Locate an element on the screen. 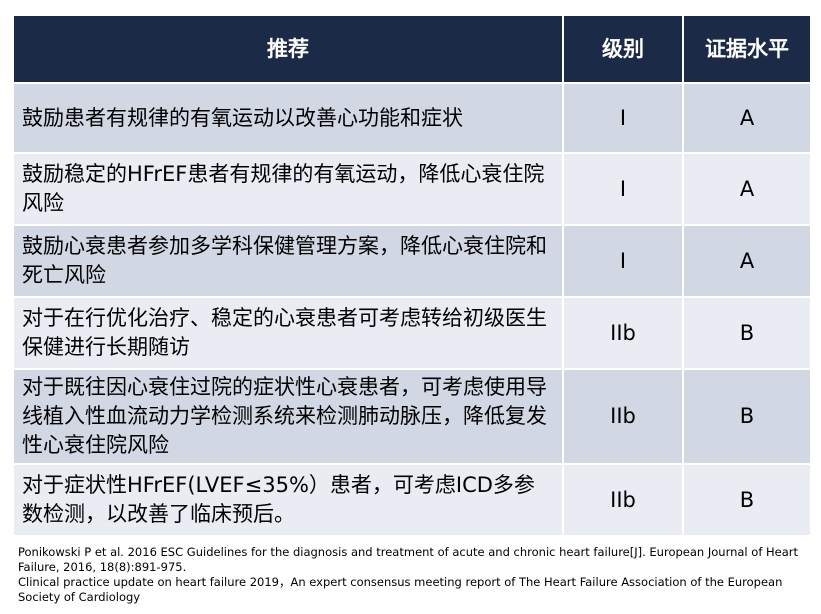 The height and width of the screenshot is (614, 821). header-cell: 证据水平 is located at coordinates (747, 49).